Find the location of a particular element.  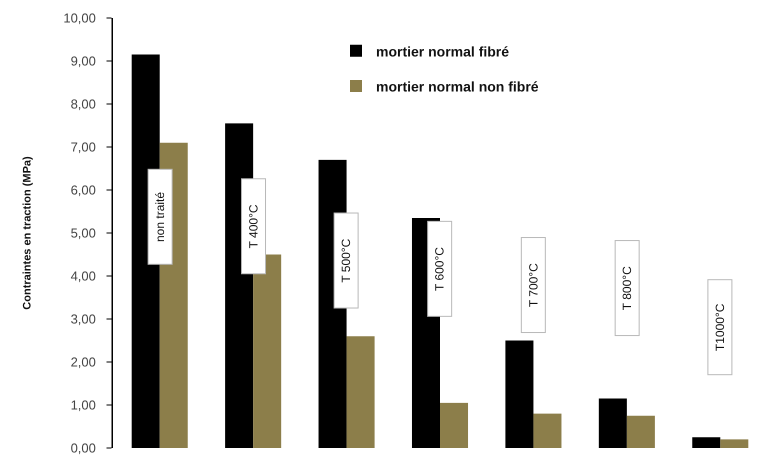

legend-label: mortier normal fibré is located at coordinates (443, 51).